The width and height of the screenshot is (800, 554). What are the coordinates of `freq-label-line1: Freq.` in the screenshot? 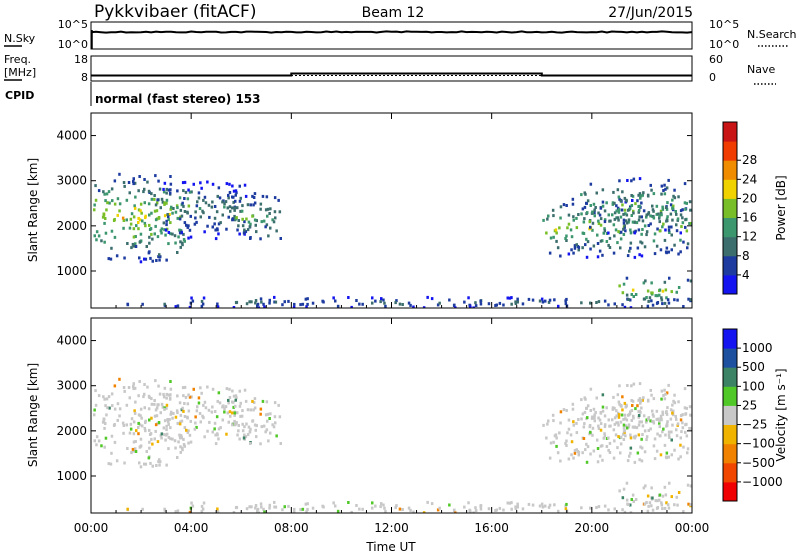 It's located at (17, 59).